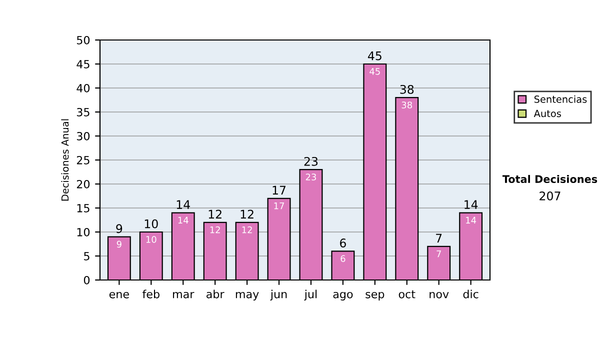 The height and width of the screenshot is (340, 600). I want to click on total-label: 23, so click(311, 161).